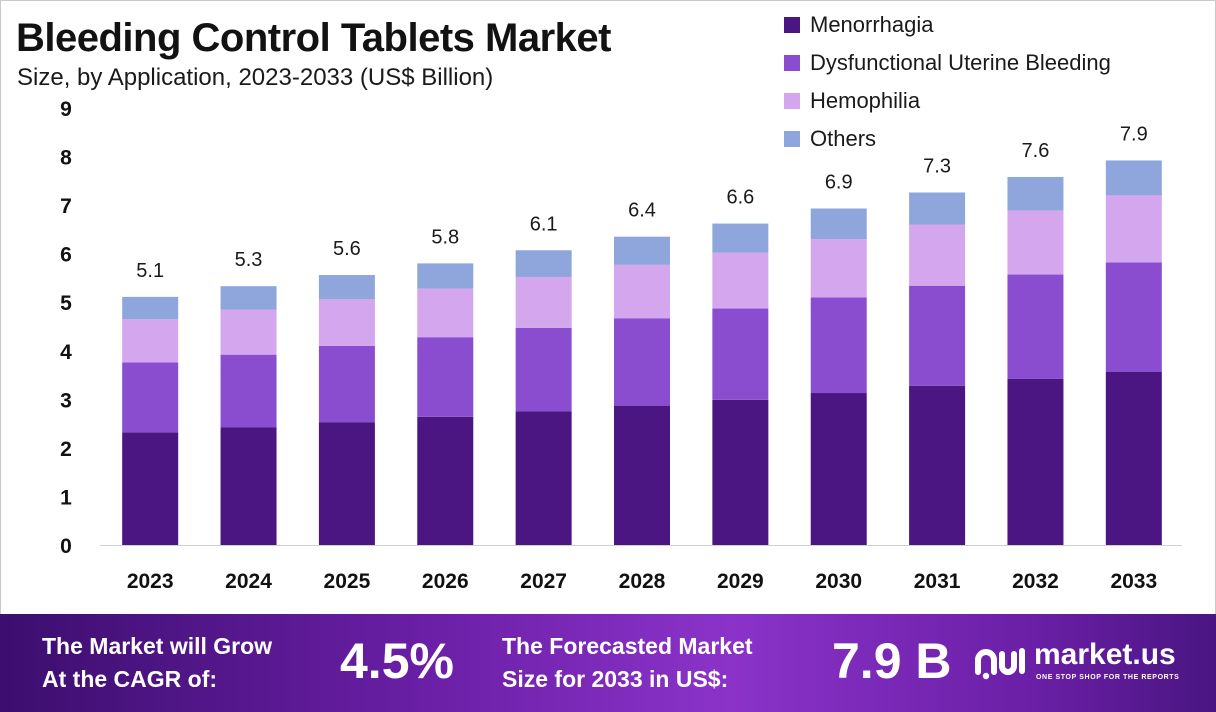 This screenshot has width=1216, height=712. I want to click on y-tick-label: 6, so click(66, 255).